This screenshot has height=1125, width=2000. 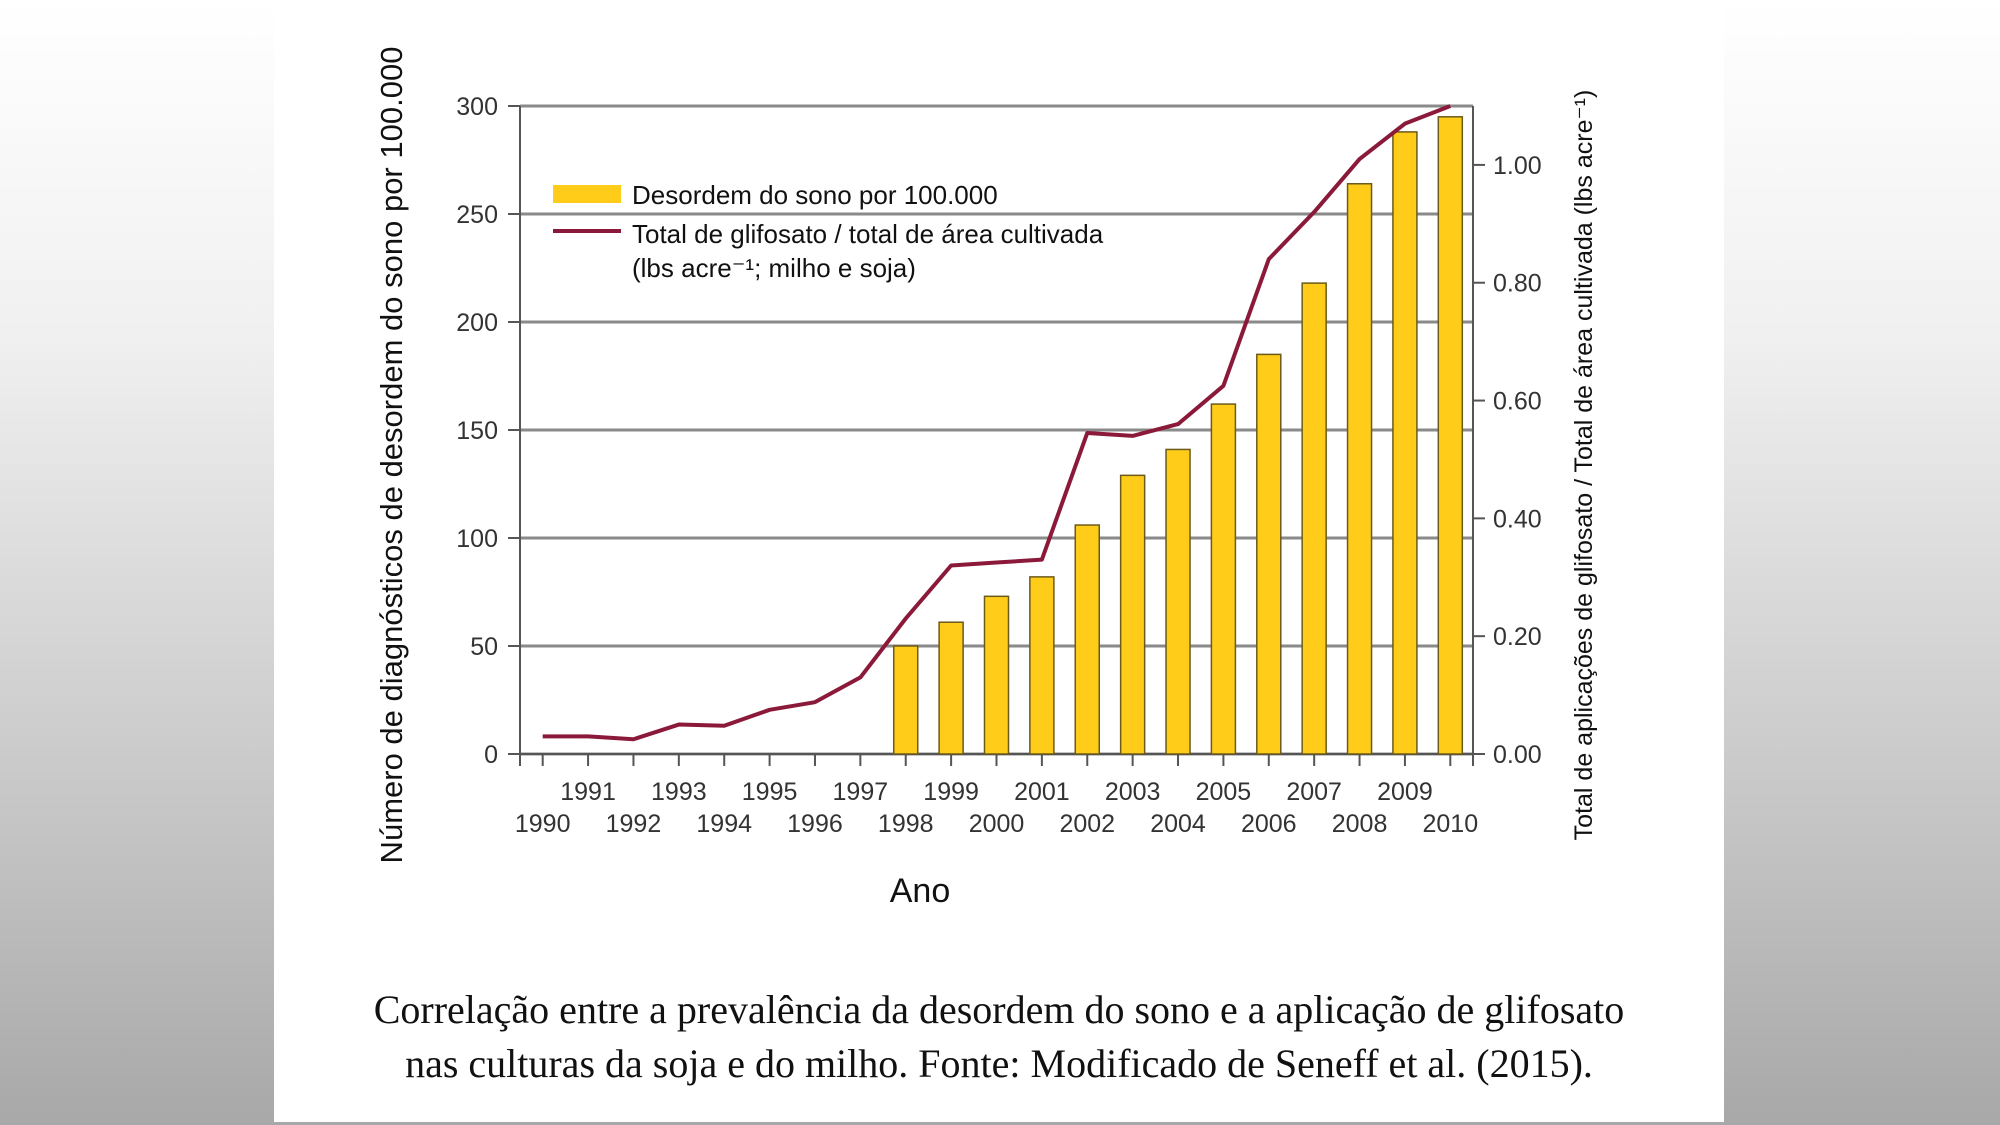 I want to click on x-tick-label: 1993, so click(x=679, y=792).